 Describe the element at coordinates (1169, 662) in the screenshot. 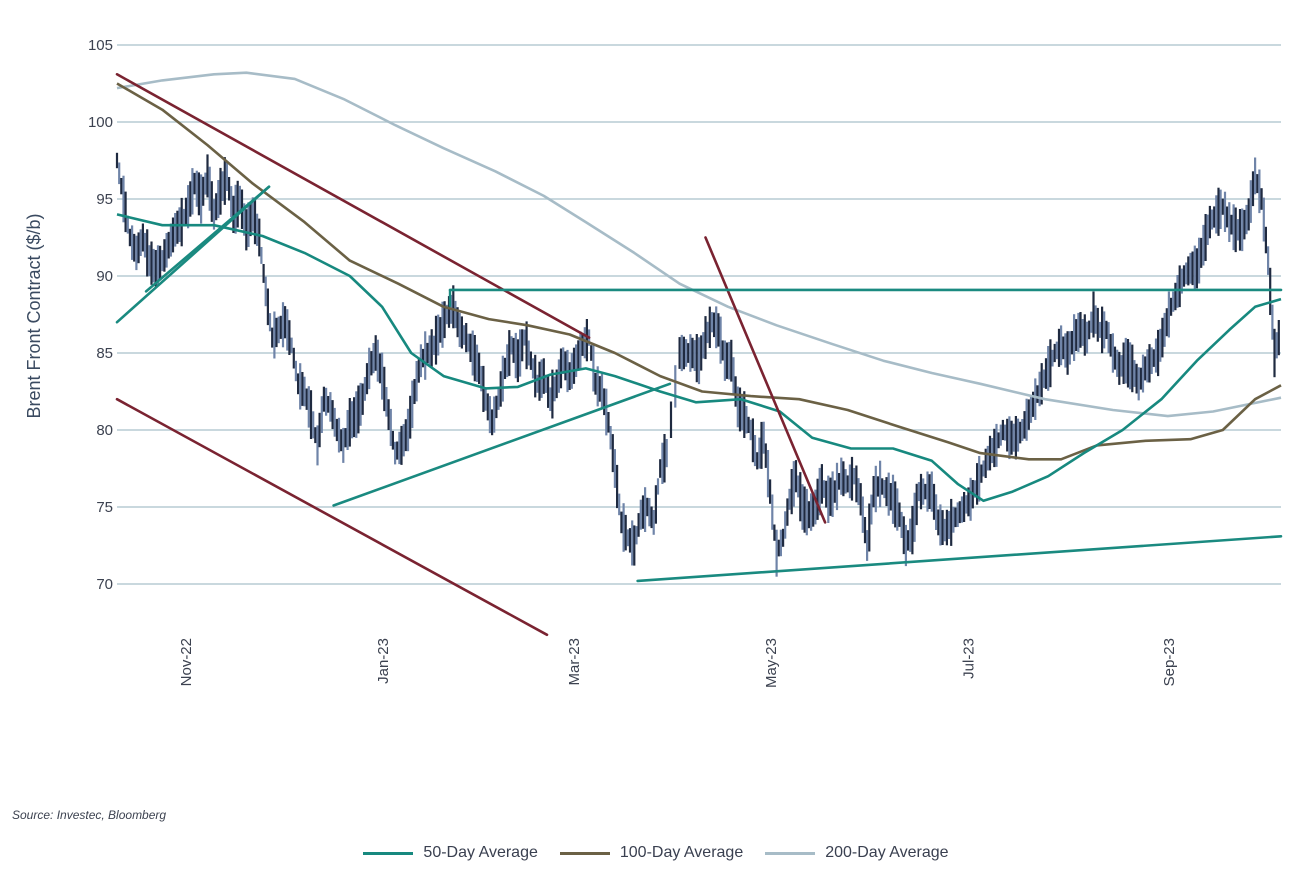

I see `x-tick-label: Sep-23` at that location.